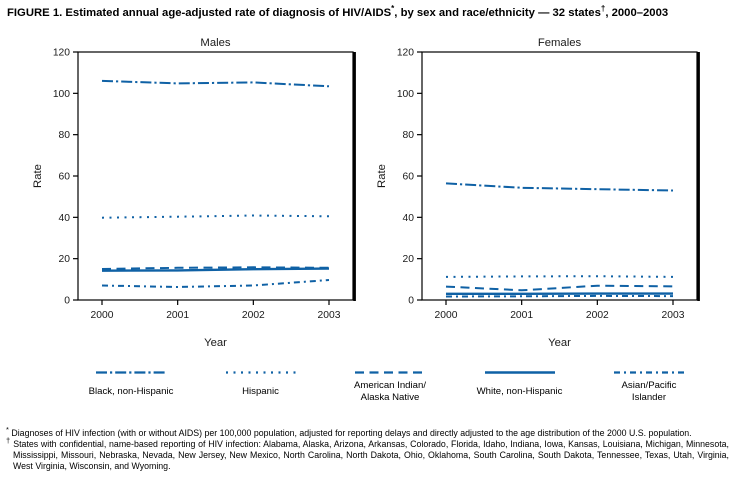 The width and height of the screenshot is (733, 495). I want to click on legend-item-black_nh: Black, non-Hispanic, so click(131, 387).